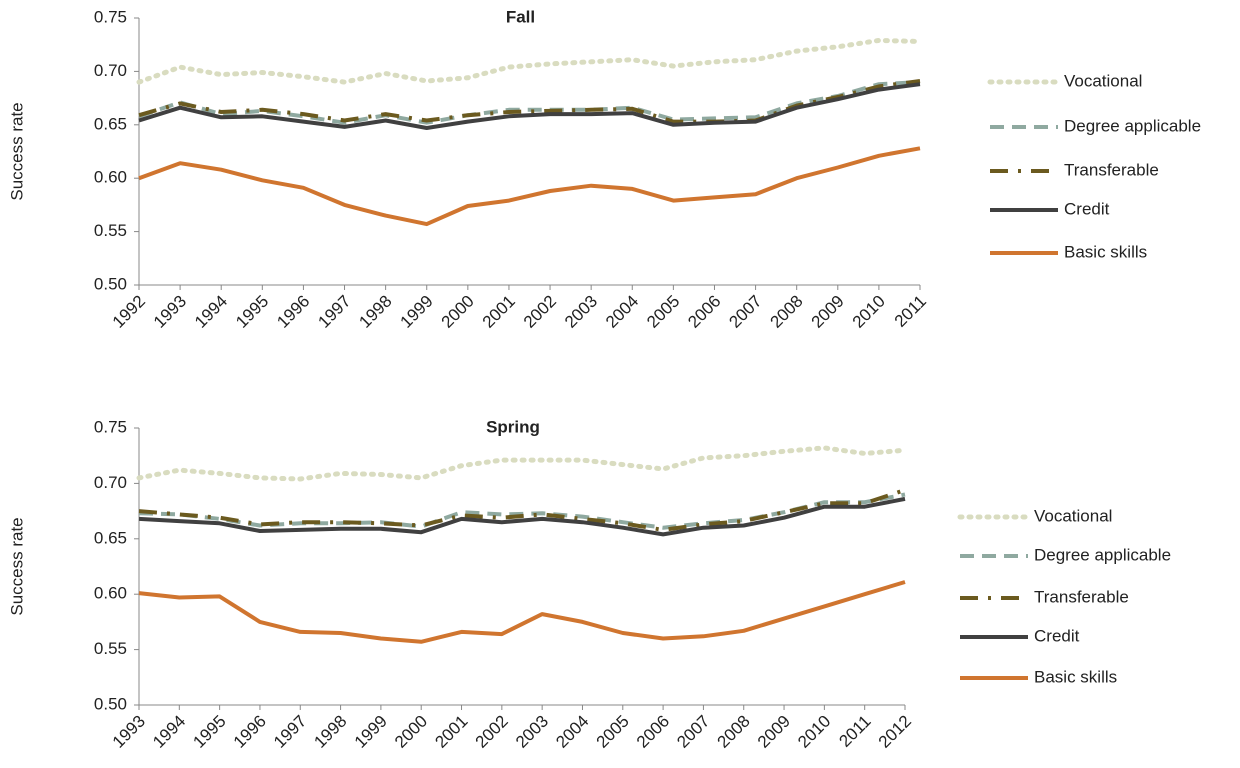 The image size is (1240, 768). Describe the element at coordinates (513, 426) in the screenshot. I see `chart-title: Spring` at that location.